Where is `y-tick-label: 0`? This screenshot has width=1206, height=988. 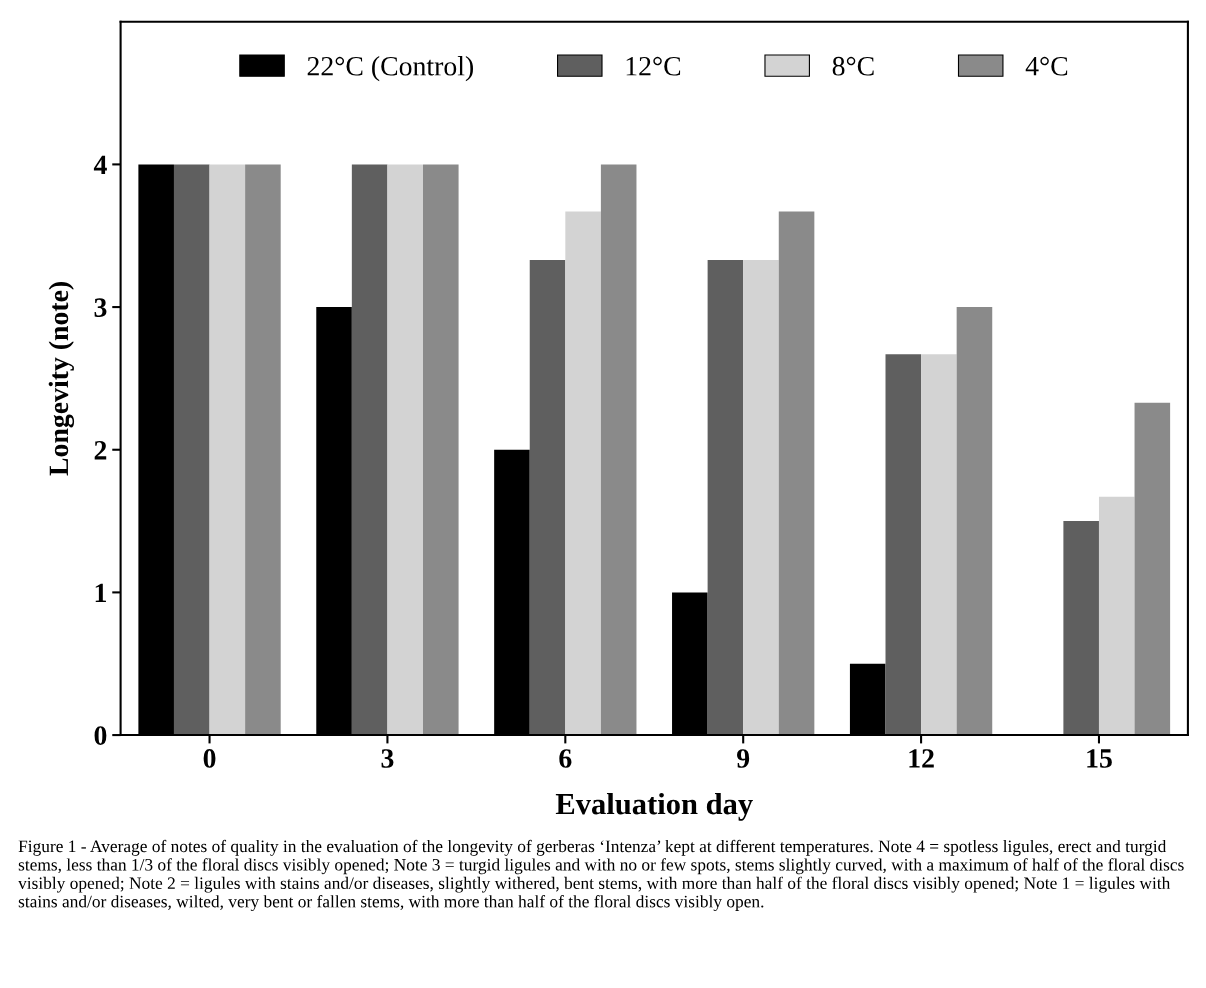 y-tick-label: 0 is located at coordinates (100, 735).